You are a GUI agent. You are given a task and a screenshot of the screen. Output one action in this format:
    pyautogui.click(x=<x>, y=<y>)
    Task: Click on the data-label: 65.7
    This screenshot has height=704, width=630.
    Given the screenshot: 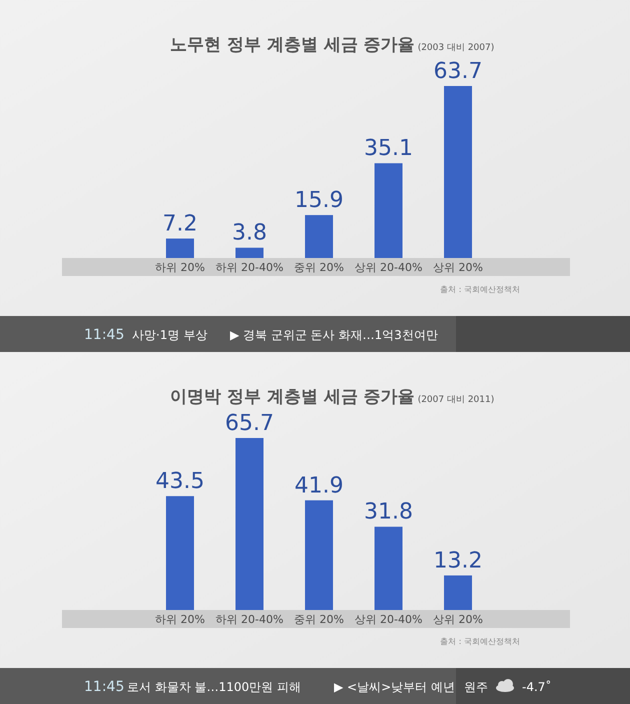 What is the action you would take?
    pyautogui.click(x=249, y=423)
    